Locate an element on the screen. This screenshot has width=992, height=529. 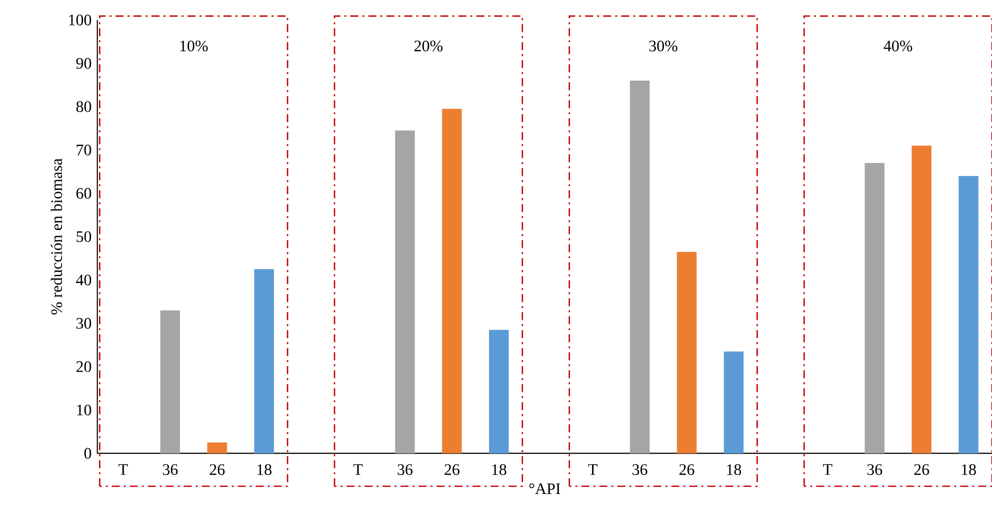
y-tick-label: 10 is located at coordinates (84, 410).